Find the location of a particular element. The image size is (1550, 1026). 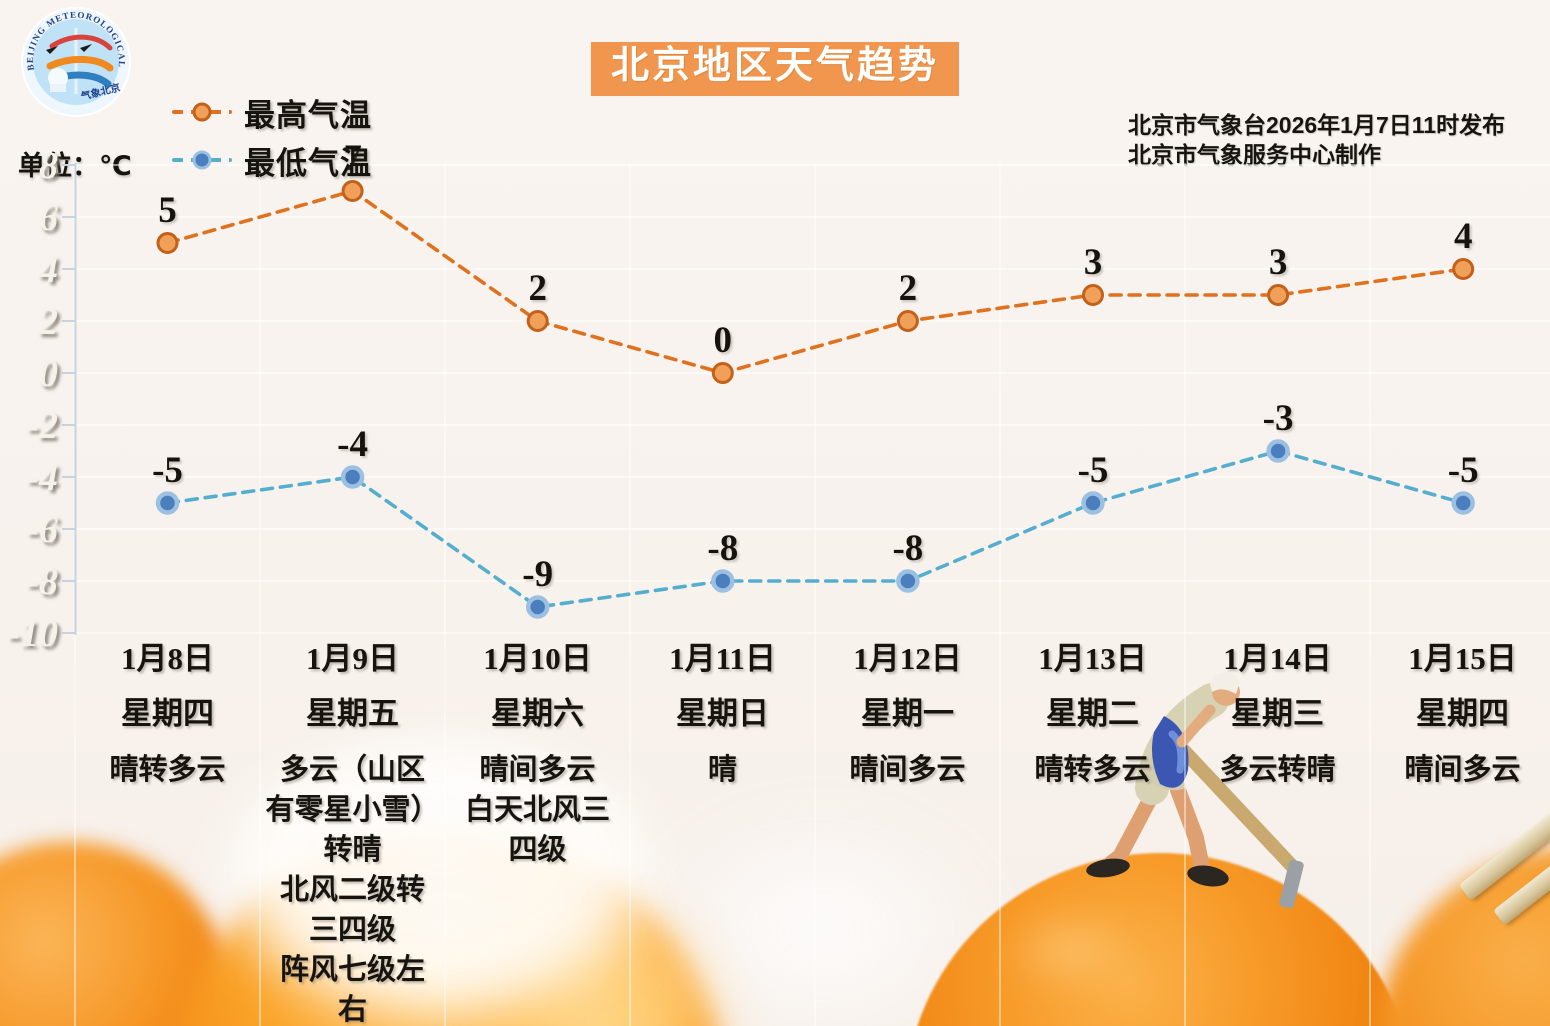

y-tick-label: -4 is located at coordinates (42, 478).